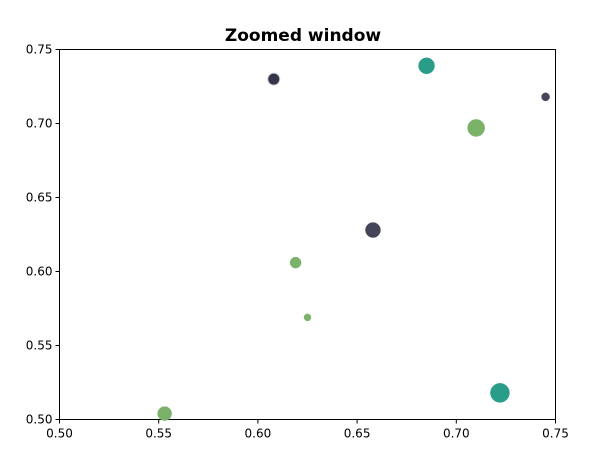 The image size is (599, 463). What do you see at coordinates (456, 434) in the screenshot?
I see `x-tick-label: 0.70` at bounding box center [456, 434].